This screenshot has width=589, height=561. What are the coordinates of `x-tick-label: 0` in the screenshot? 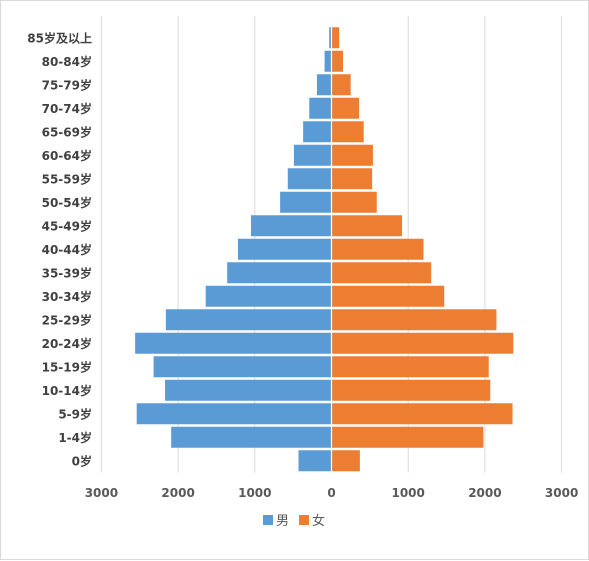 It's located at (331, 493).